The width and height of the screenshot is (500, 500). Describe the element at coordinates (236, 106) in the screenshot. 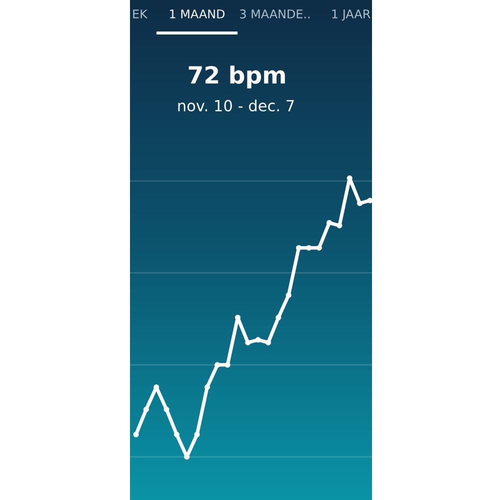

I see `chart-subtitle: nov. 10 - dec. 7` at that location.